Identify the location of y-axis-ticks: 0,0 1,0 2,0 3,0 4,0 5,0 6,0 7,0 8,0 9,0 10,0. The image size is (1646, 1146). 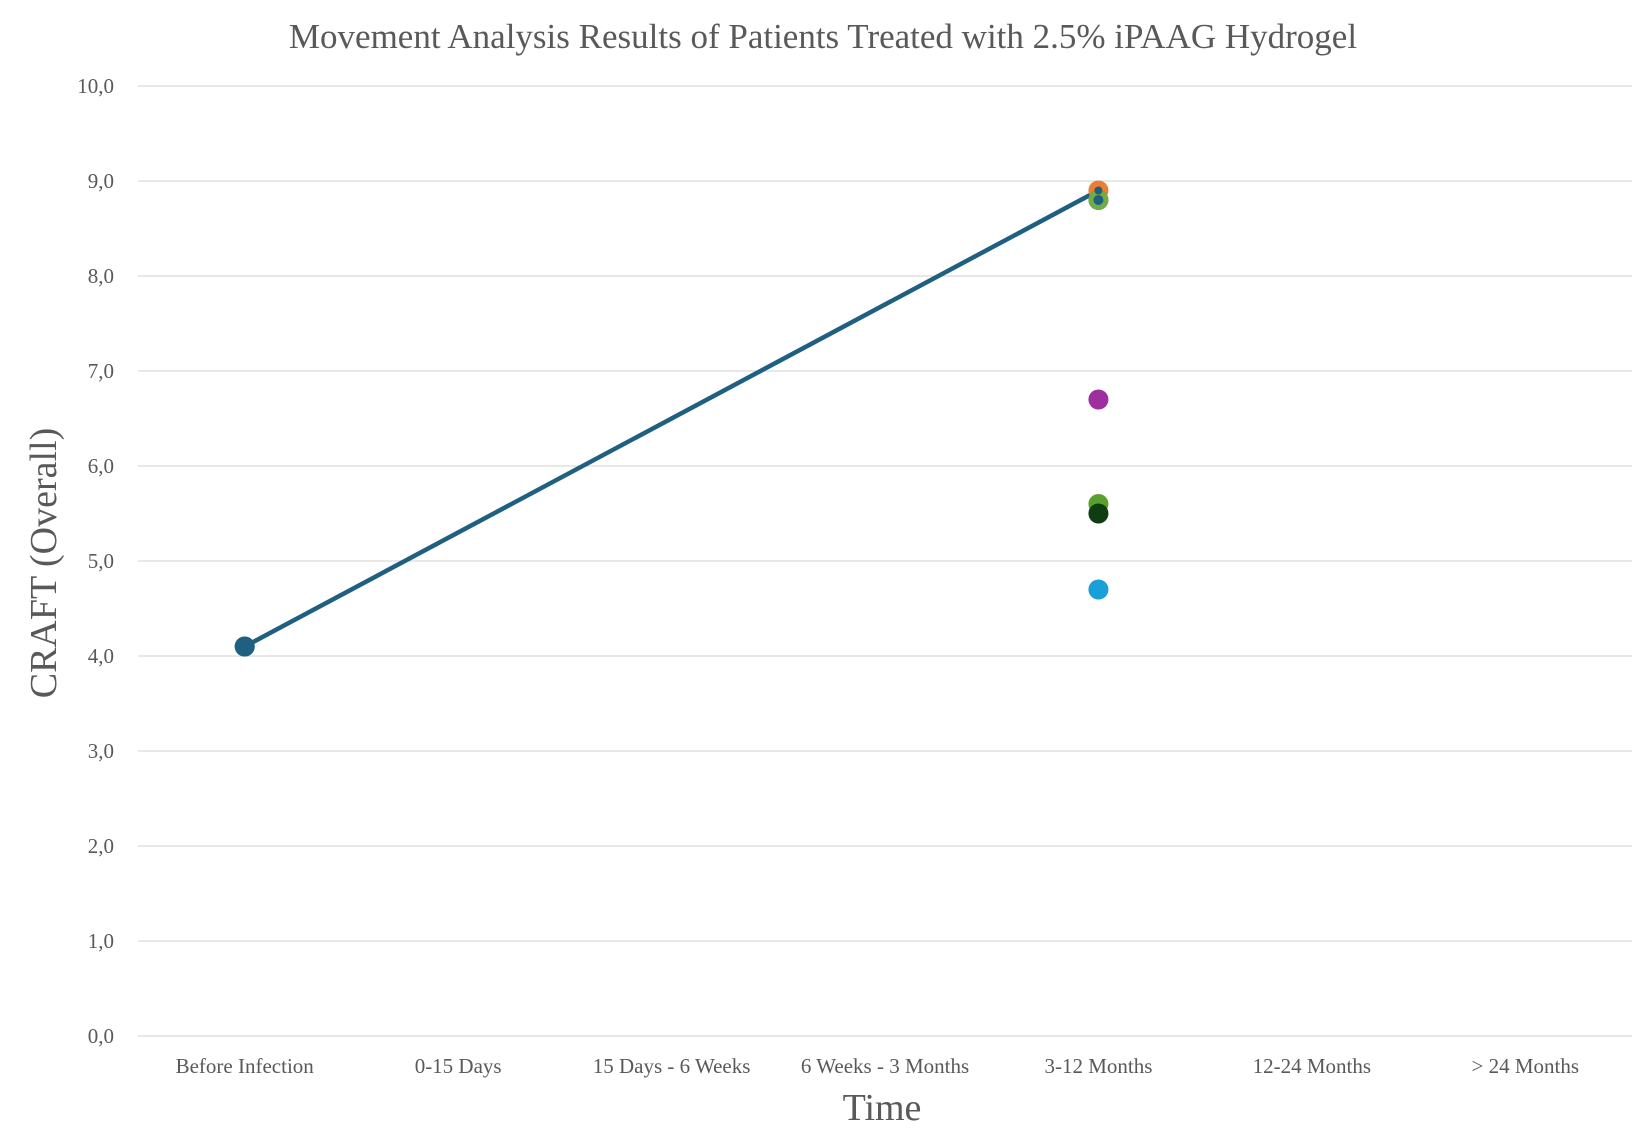
(95, 561).